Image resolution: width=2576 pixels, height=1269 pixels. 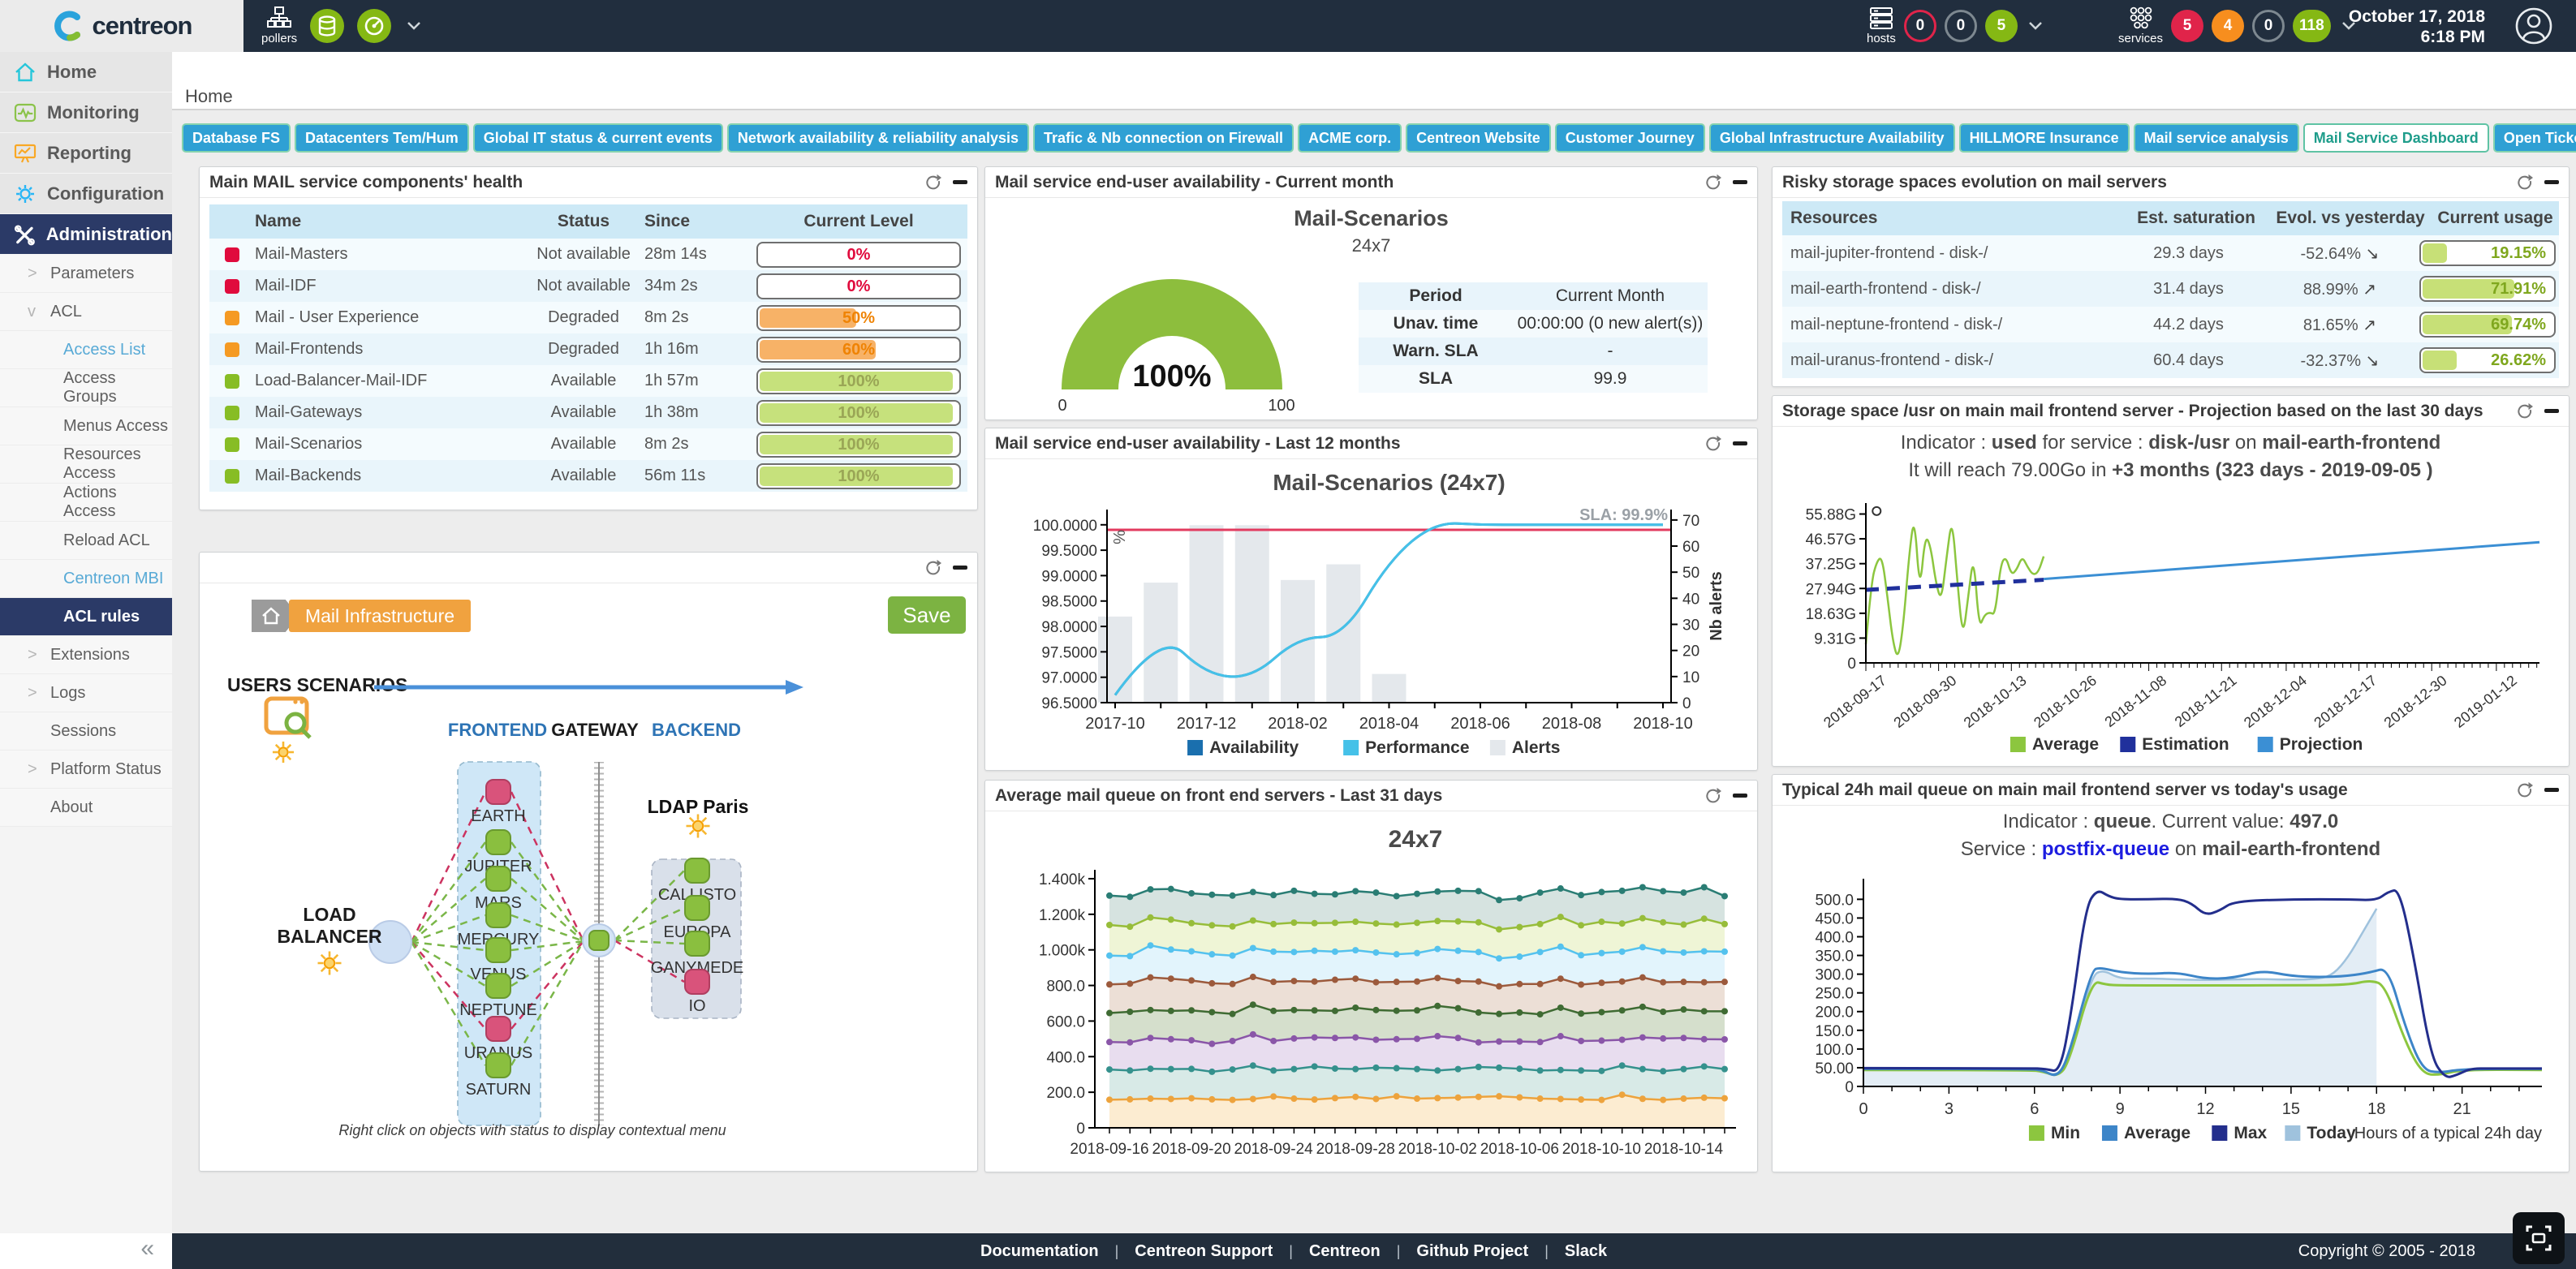 What do you see at coordinates (1069, 551) in the screenshot?
I see `svg-text: 99.5000` at bounding box center [1069, 551].